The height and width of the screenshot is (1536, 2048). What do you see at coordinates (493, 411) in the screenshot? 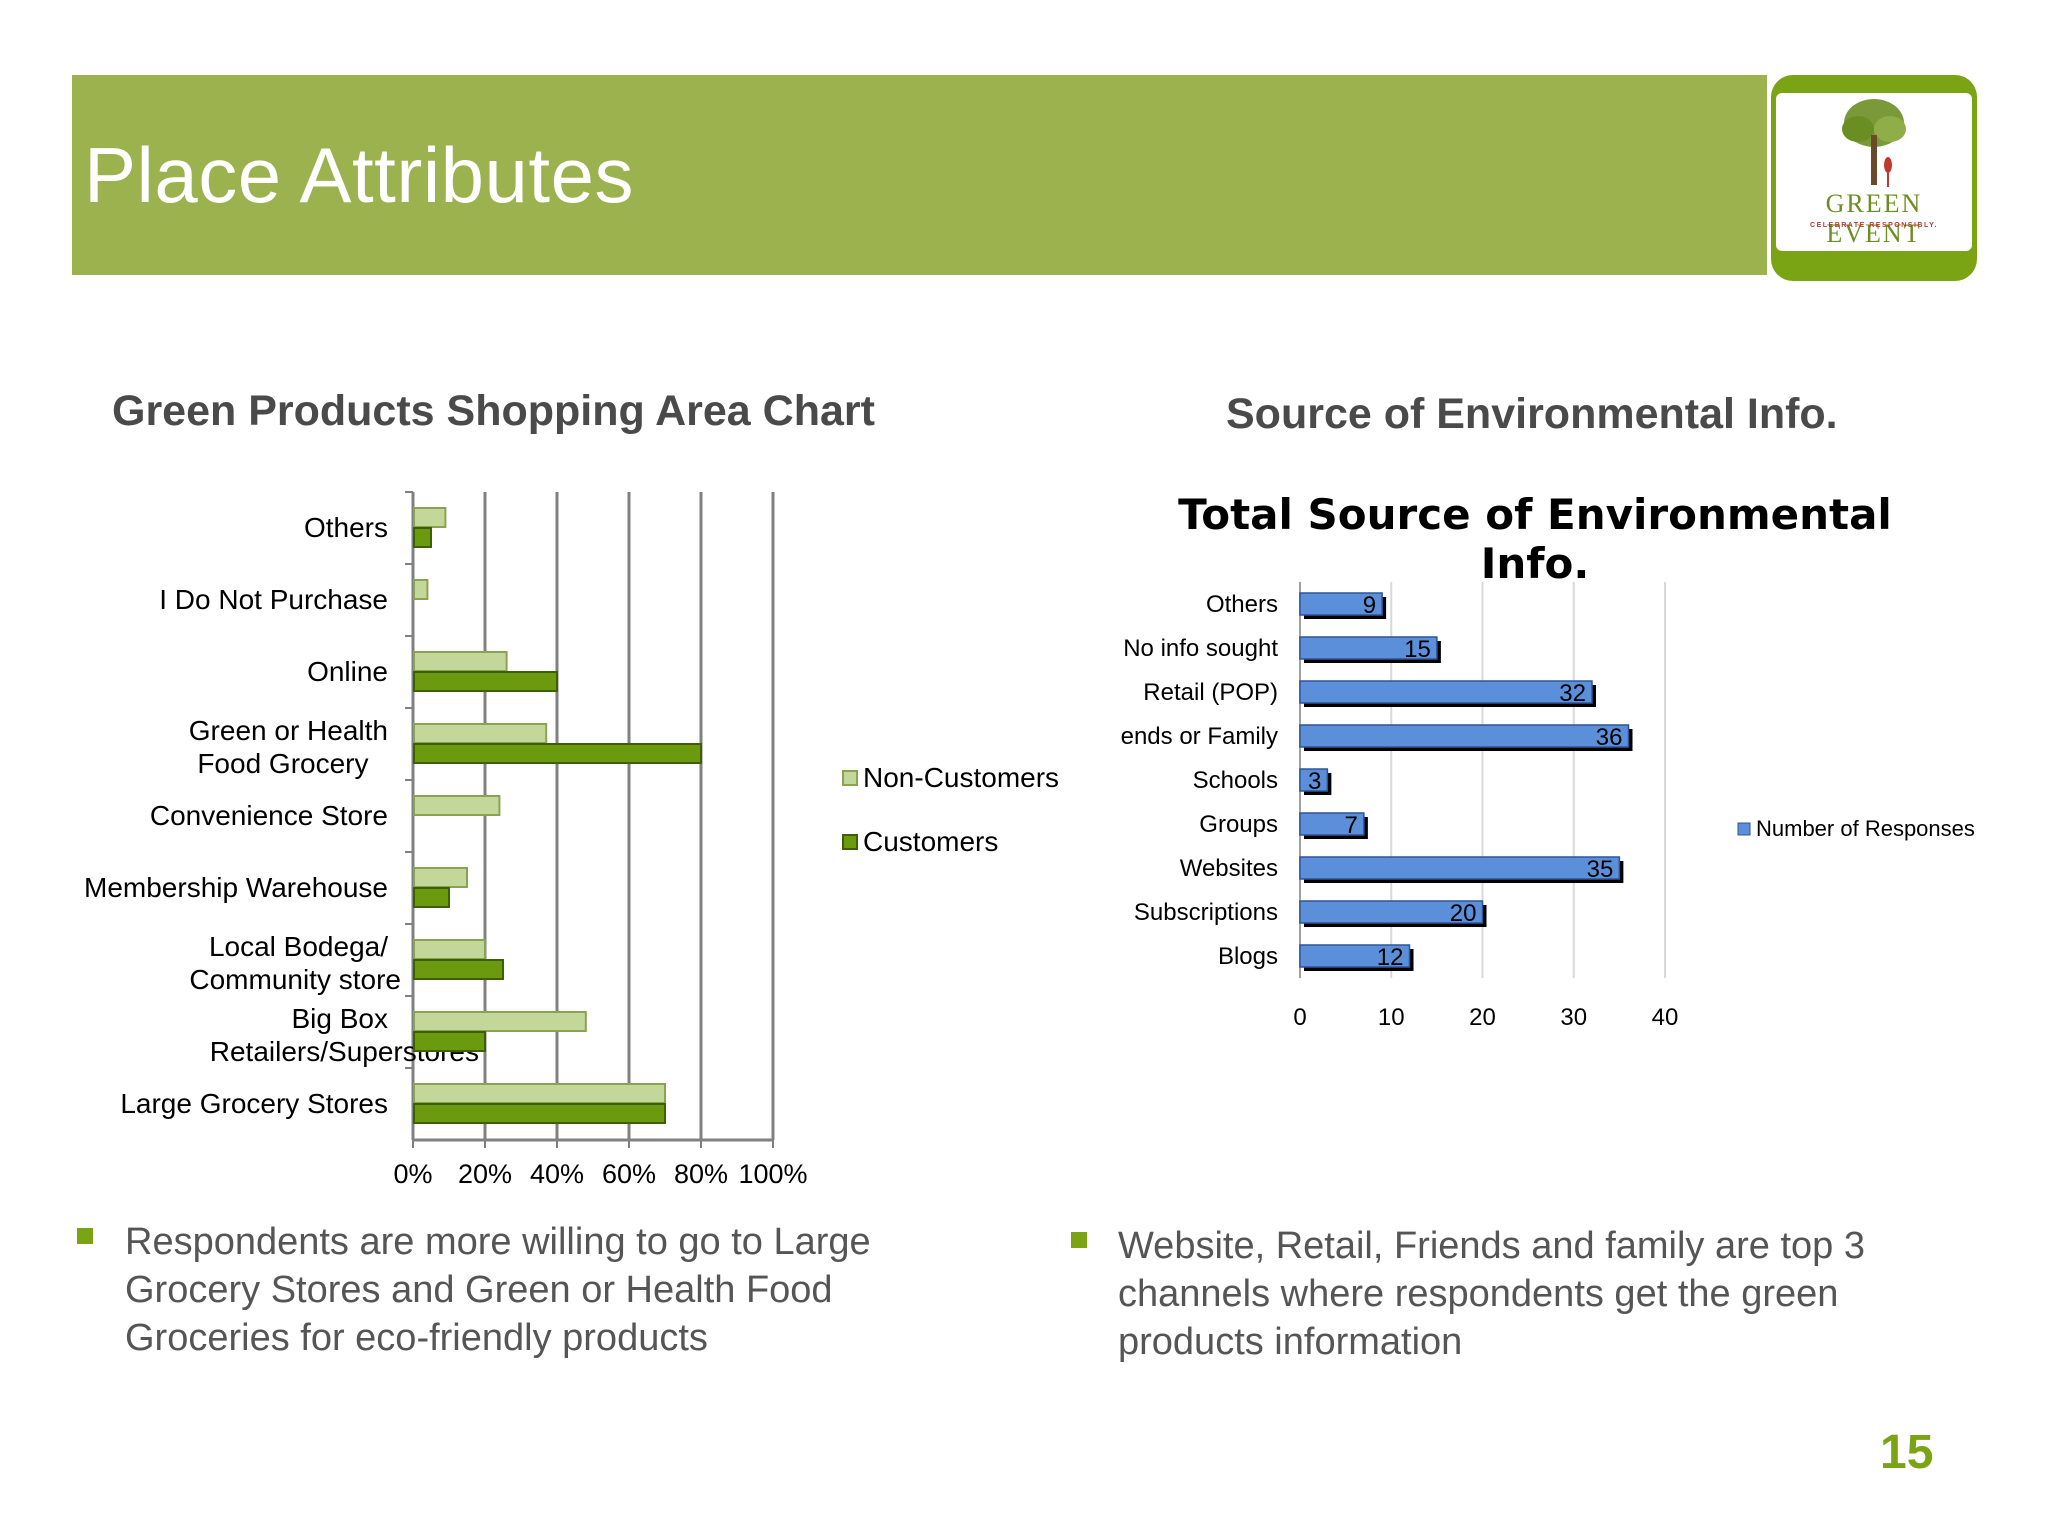
I see `left-section-heading: Green Products Shopping Area Chart` at bounding box center [493, 411].